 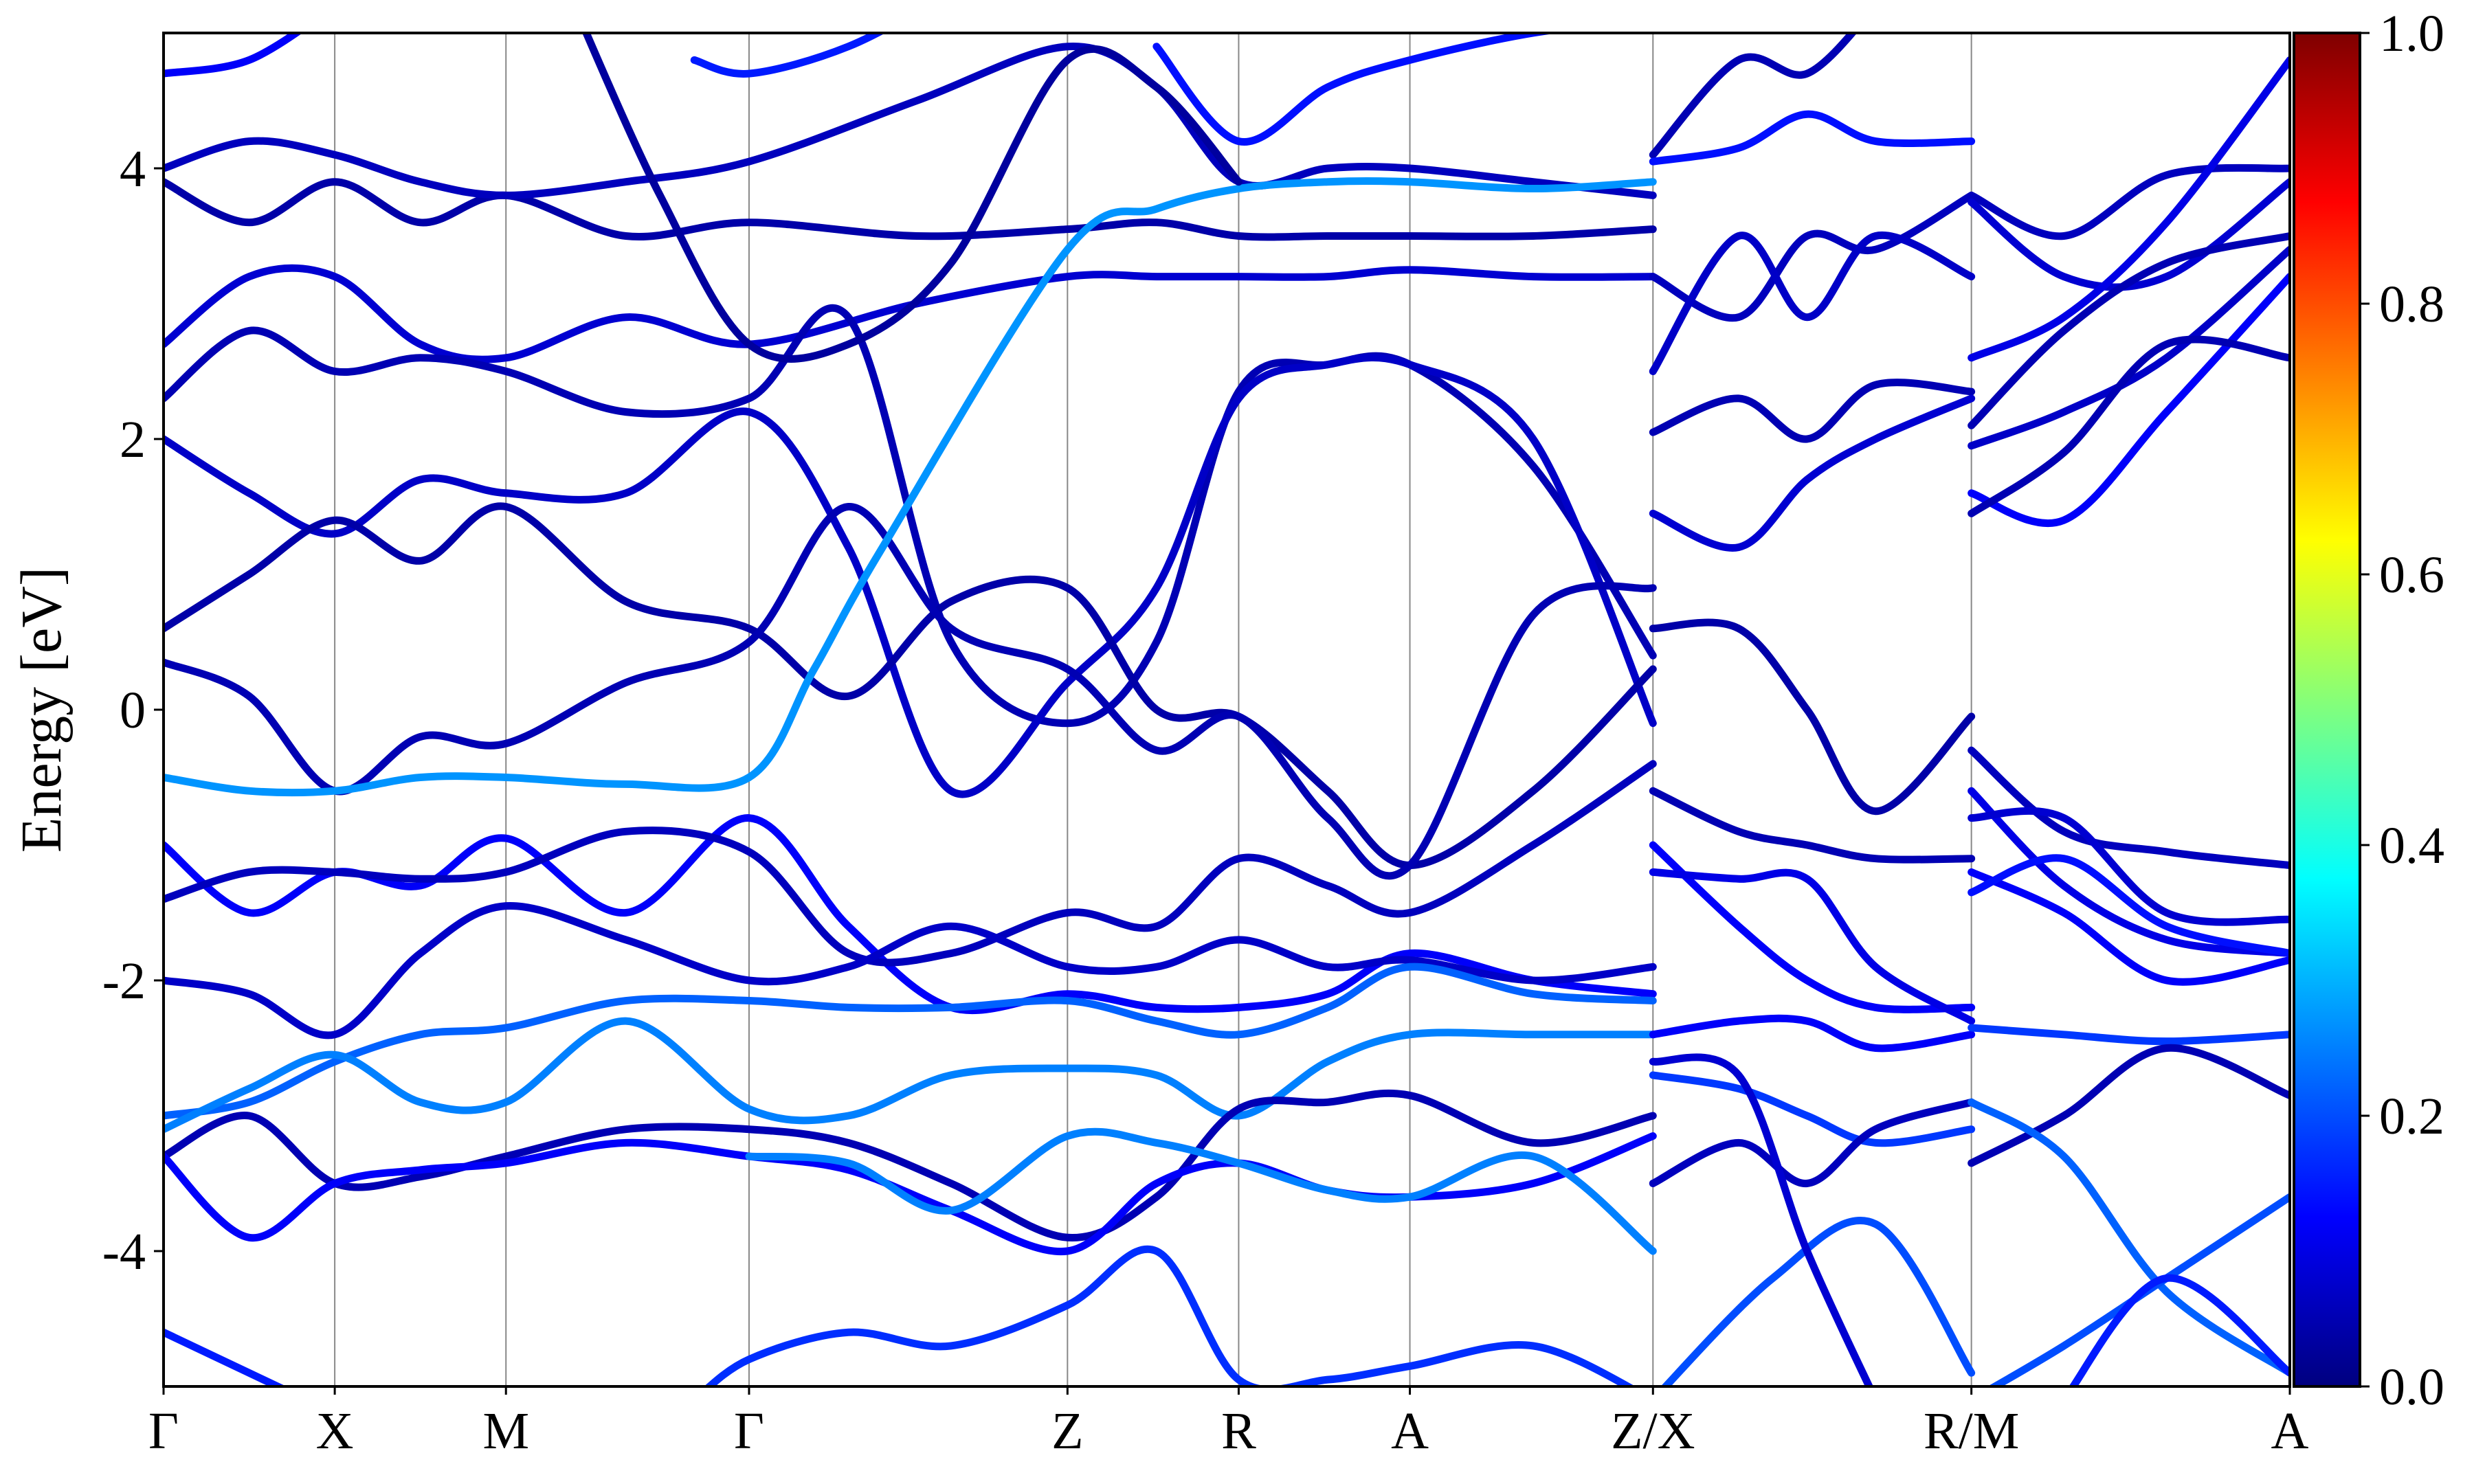 I want to click on colorbar-tick-label: 0.0, so click(x=2411, y=1387).